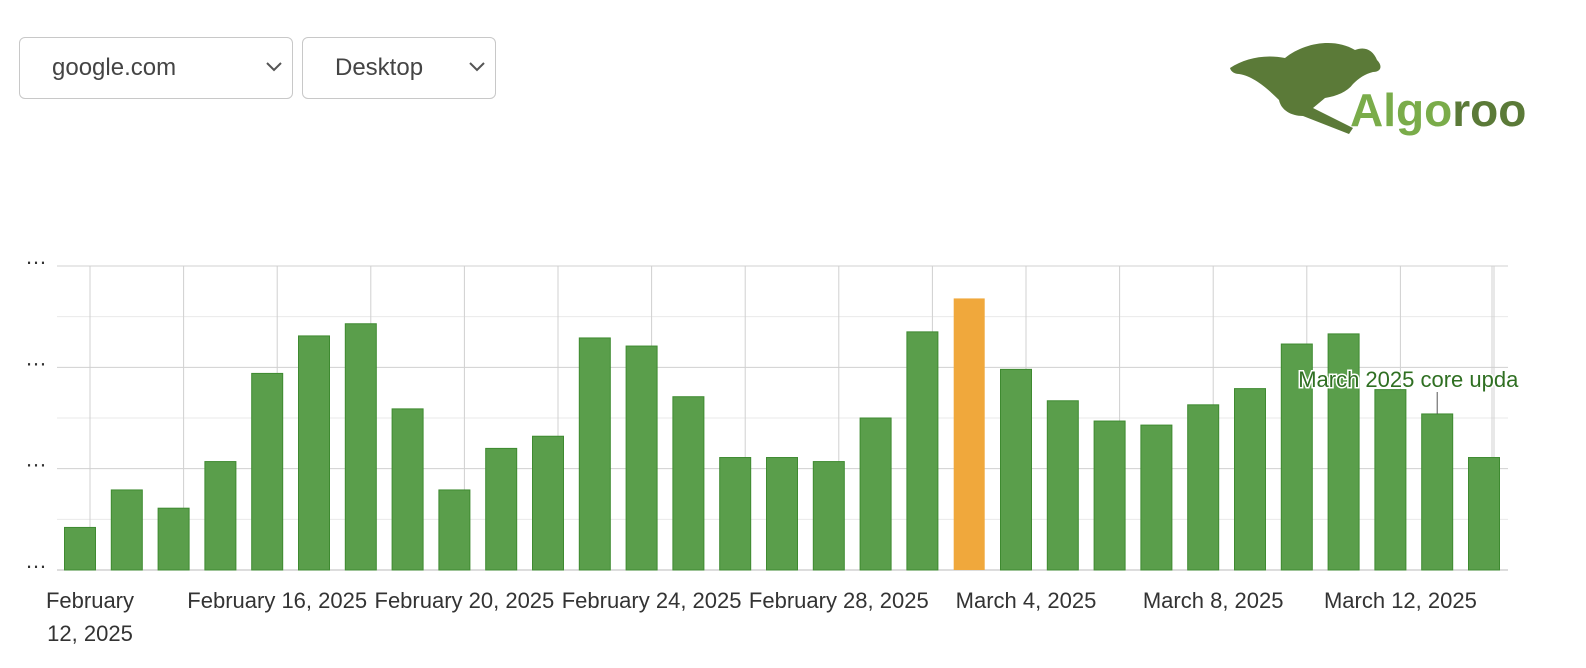 This screenshot has width=1586, height=668. Describe the element at coordinates (651, 600) in the screenshot. I see `x-tick-label: February 24, 2025` at that location.